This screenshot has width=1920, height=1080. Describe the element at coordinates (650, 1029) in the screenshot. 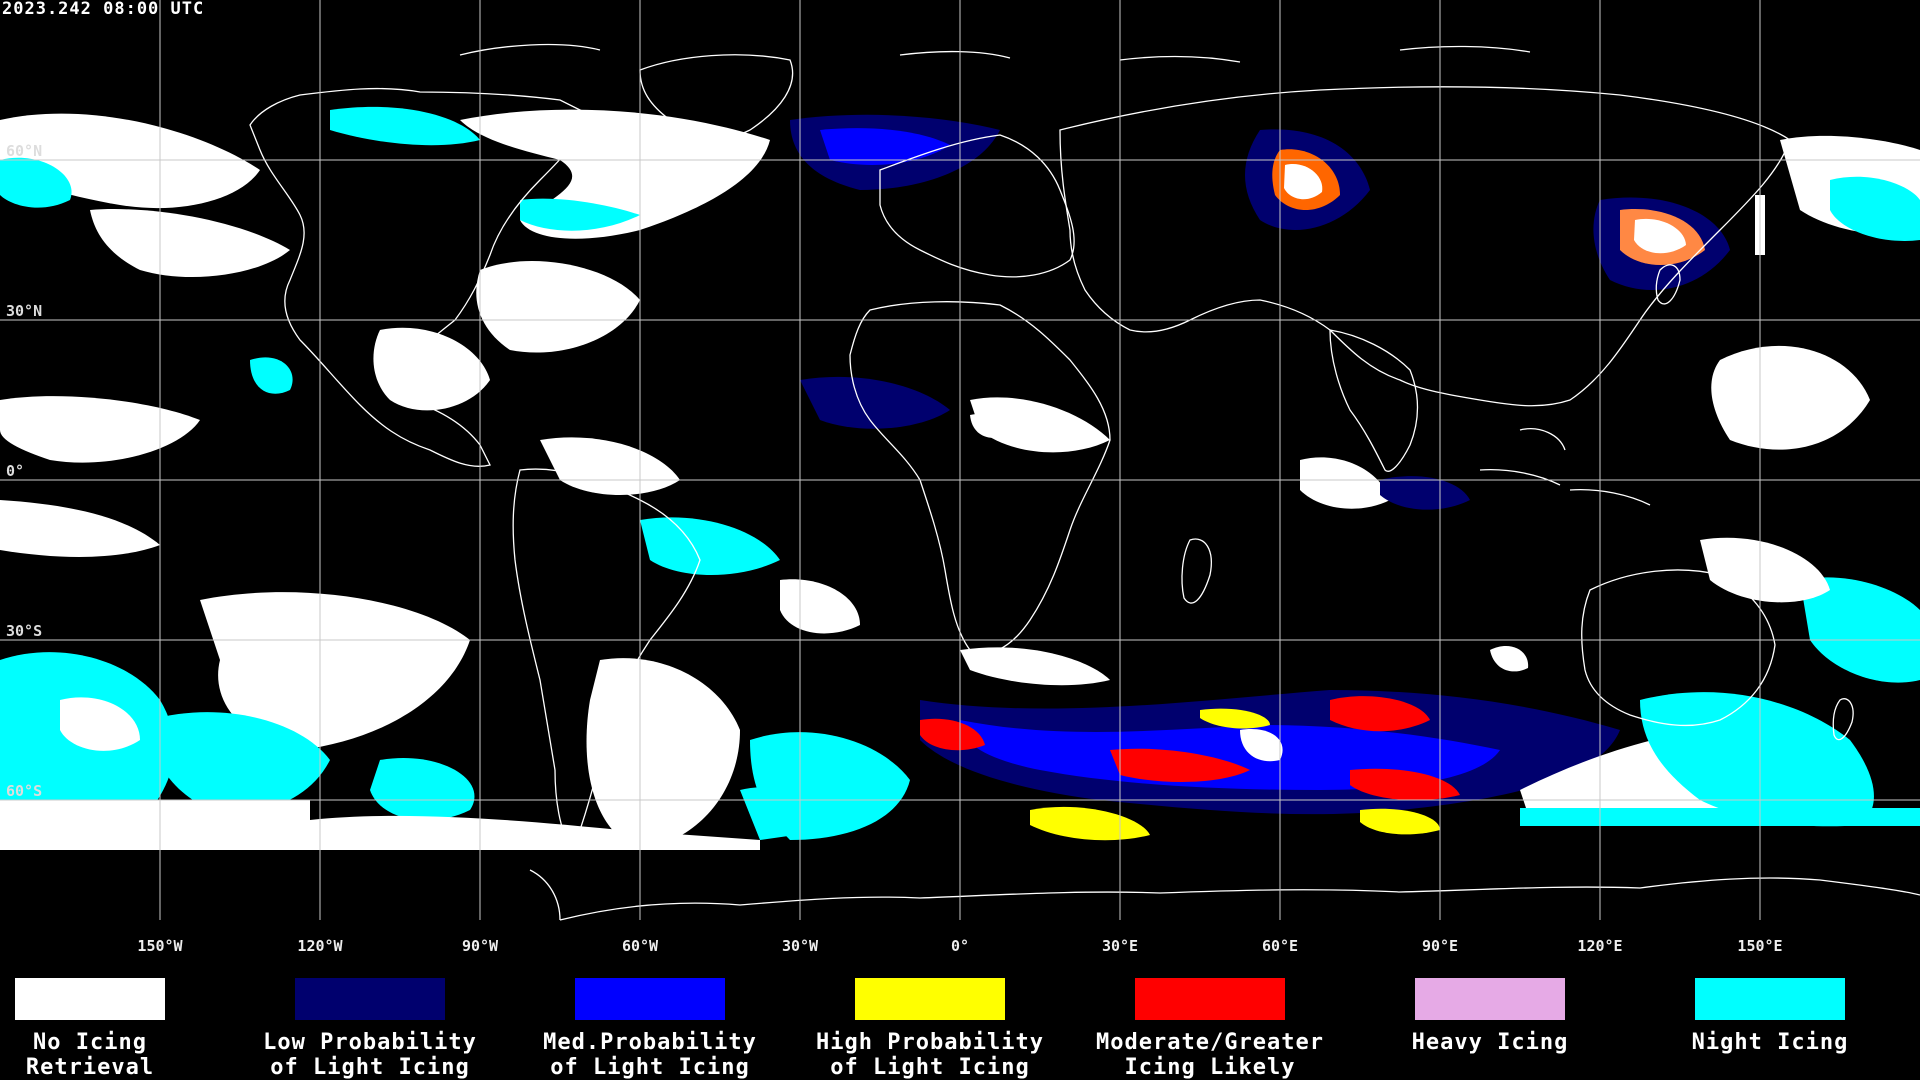

I see `legend-item: Med.Probability of Light Icing` at that location.